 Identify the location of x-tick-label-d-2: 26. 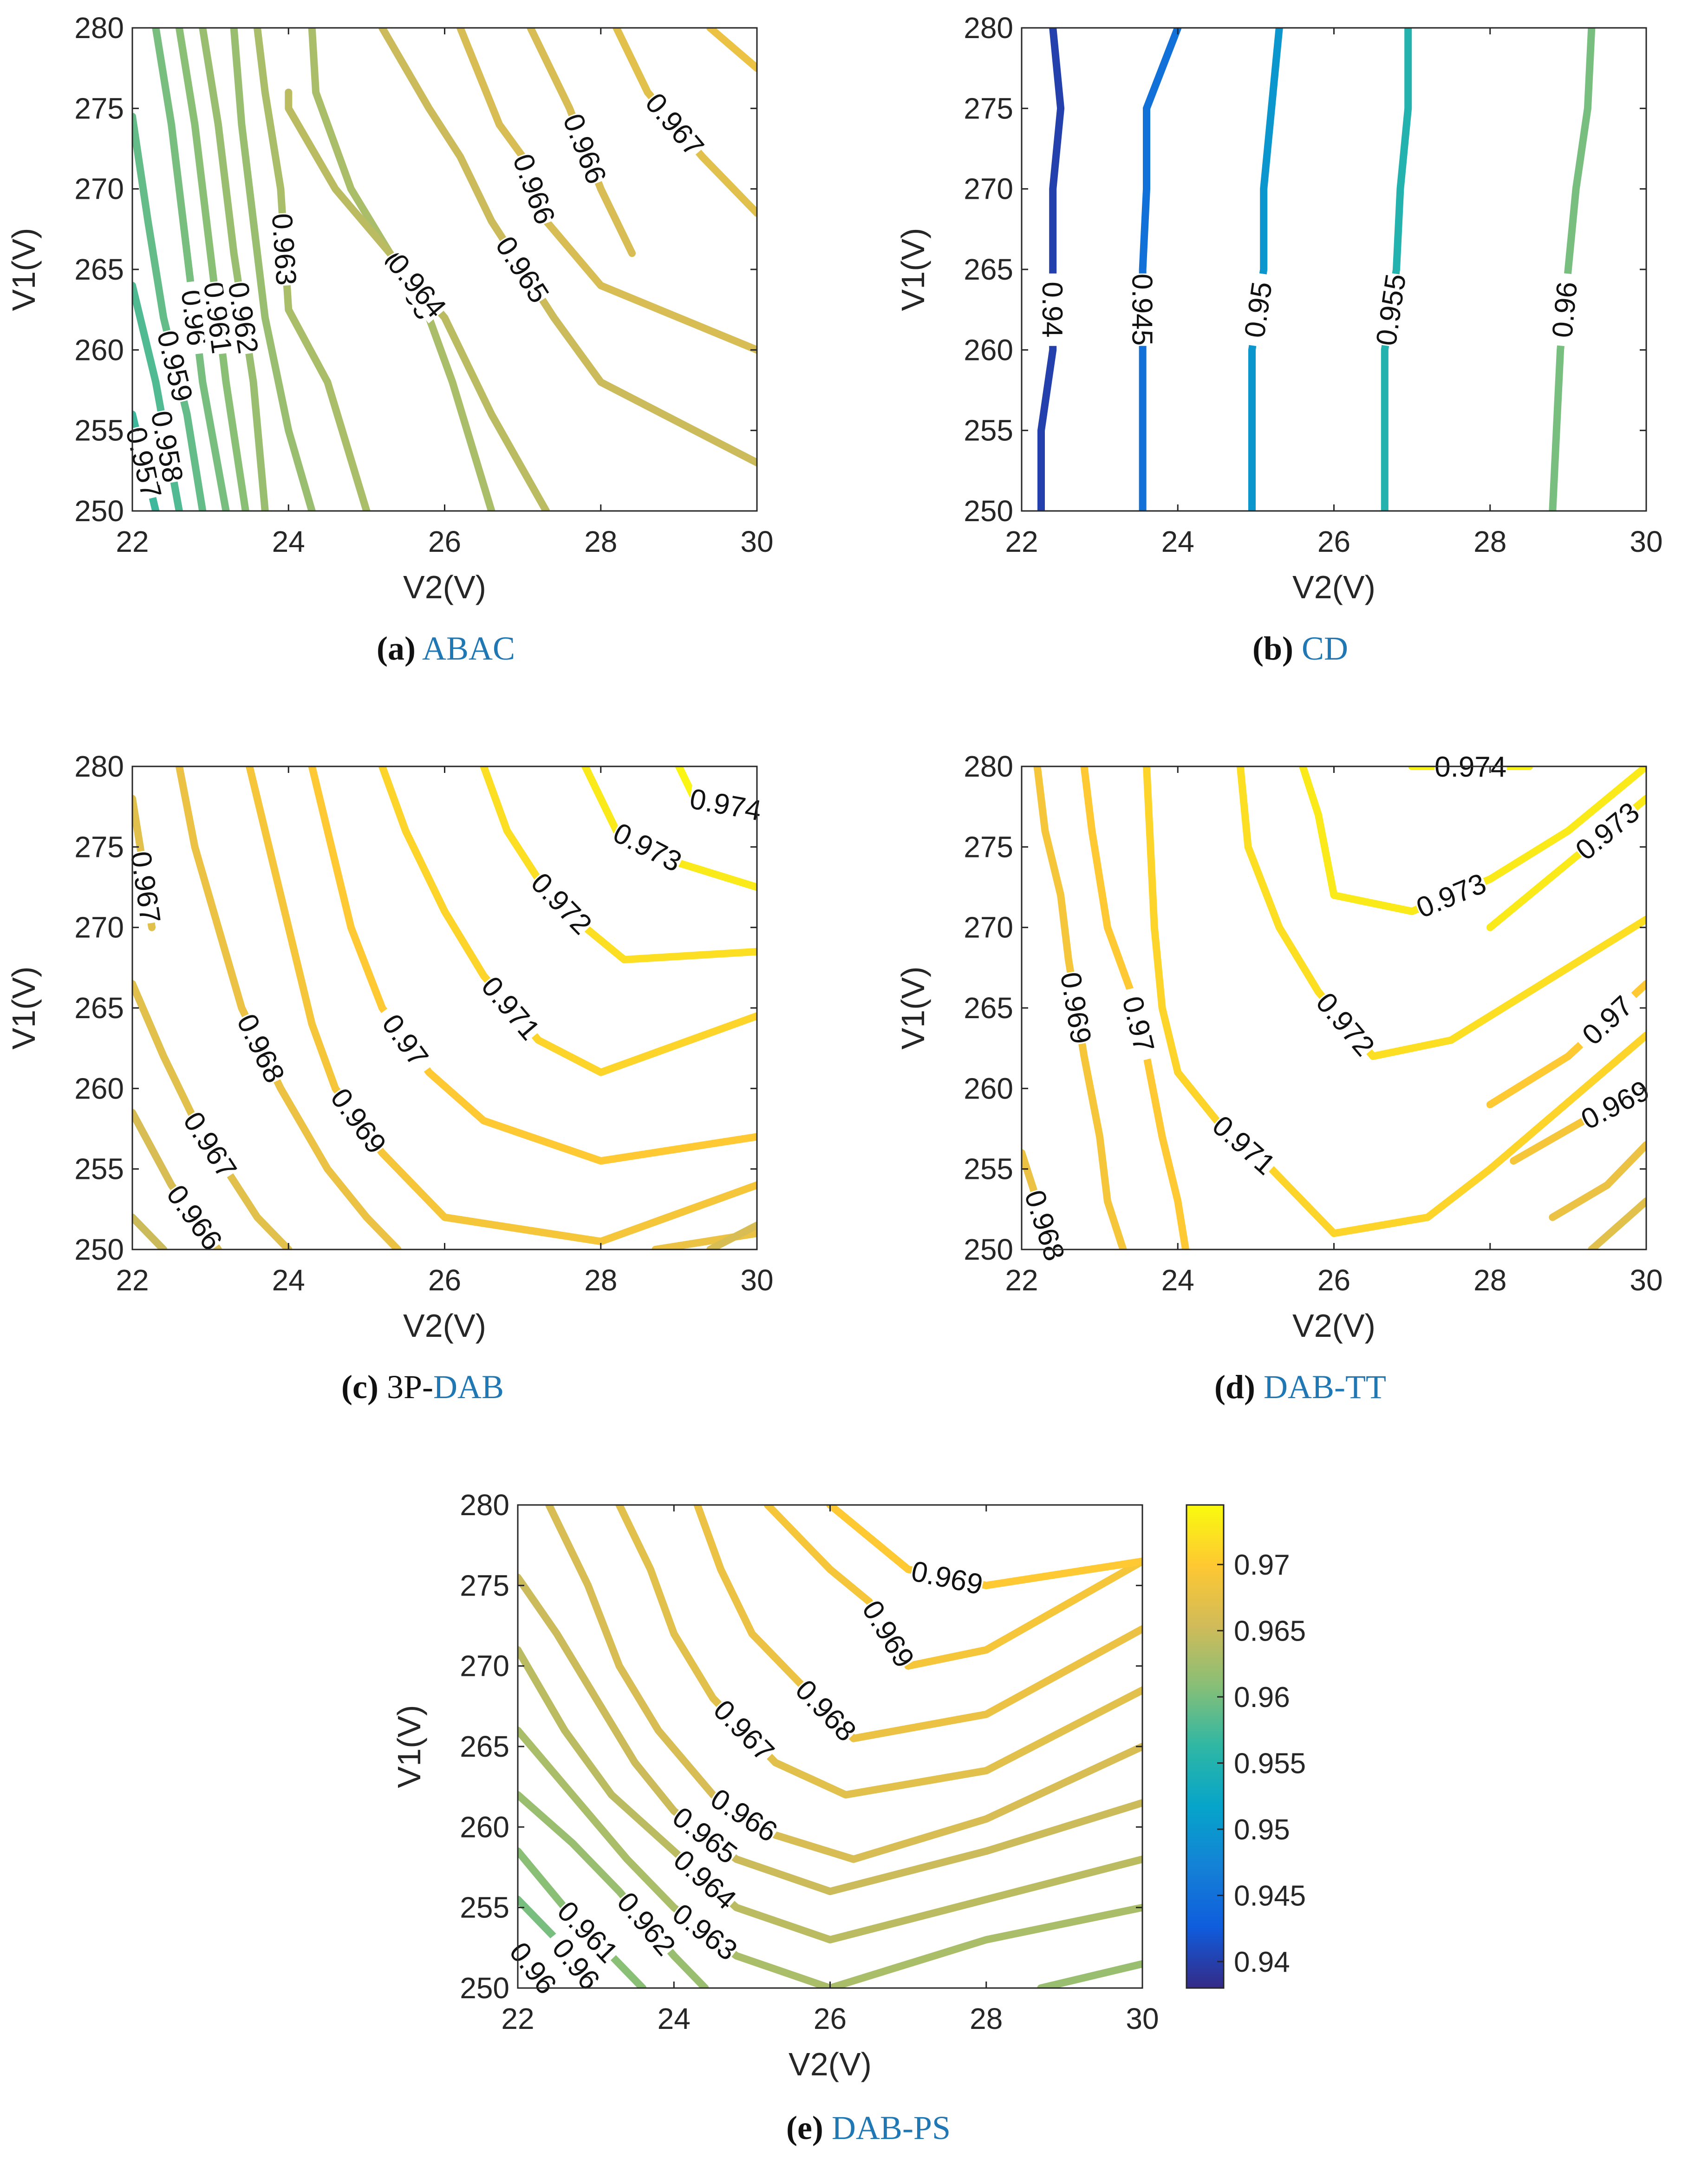
(1333, 1280).